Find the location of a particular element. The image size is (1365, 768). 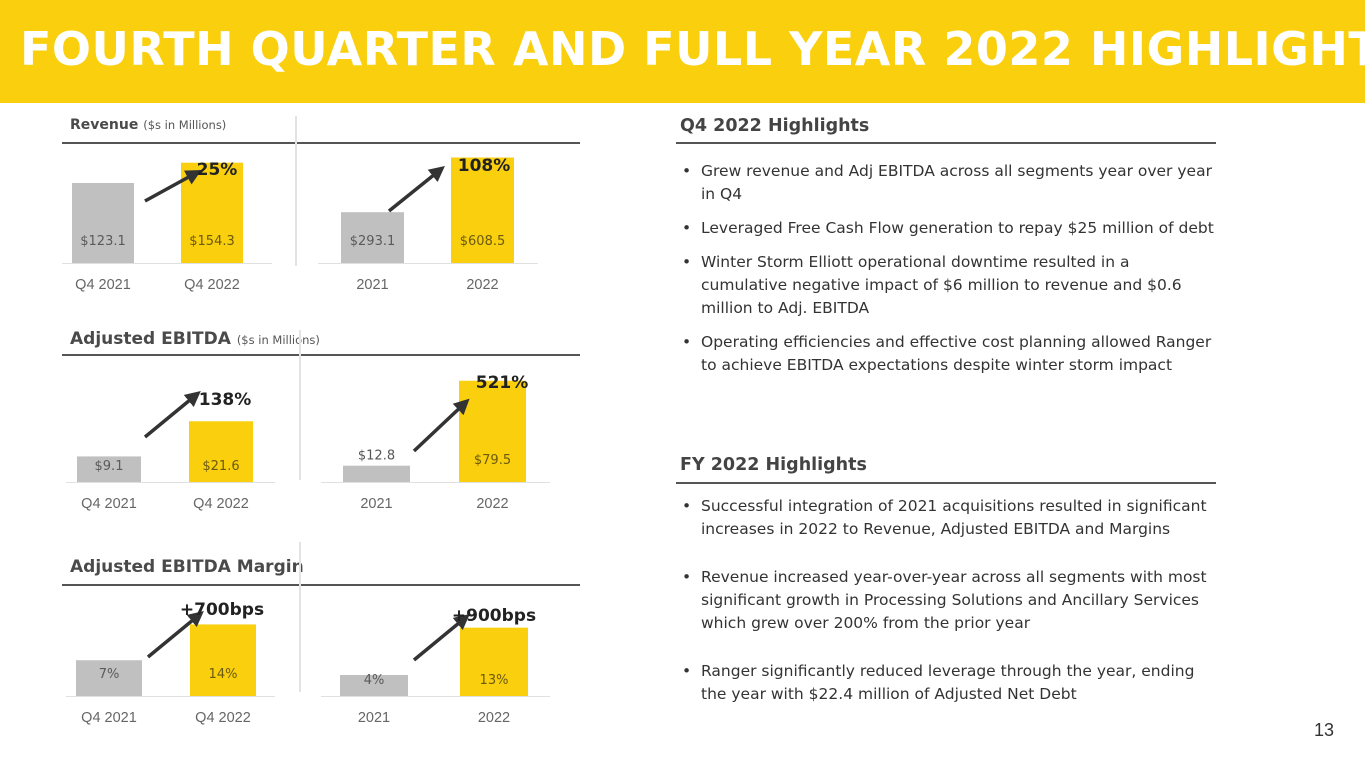

ebitda-rule is located at coordinates (321, 355).